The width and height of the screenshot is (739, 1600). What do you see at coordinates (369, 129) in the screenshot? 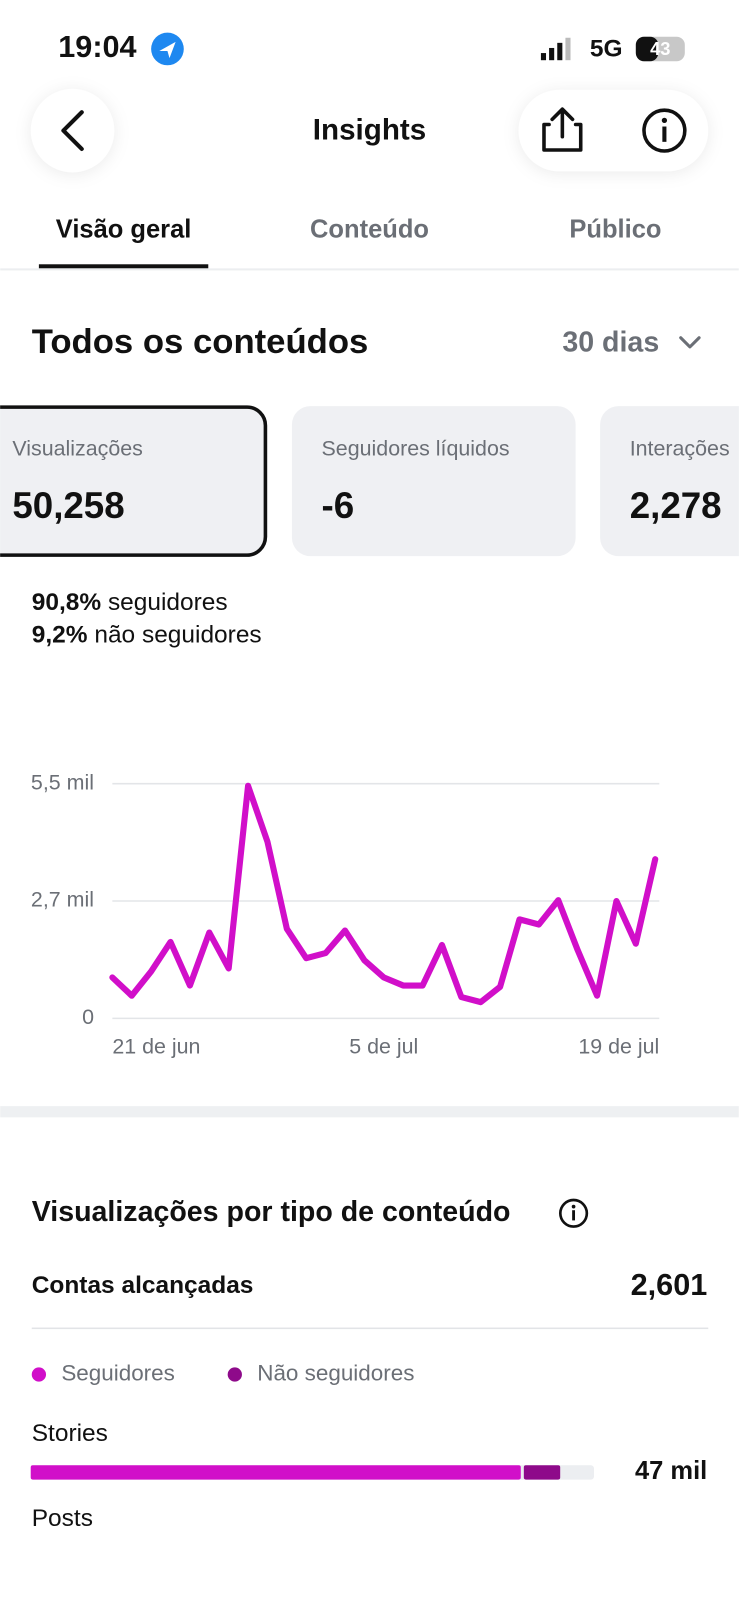
I see `header-title: Insights` at bounding box center [369, 129].